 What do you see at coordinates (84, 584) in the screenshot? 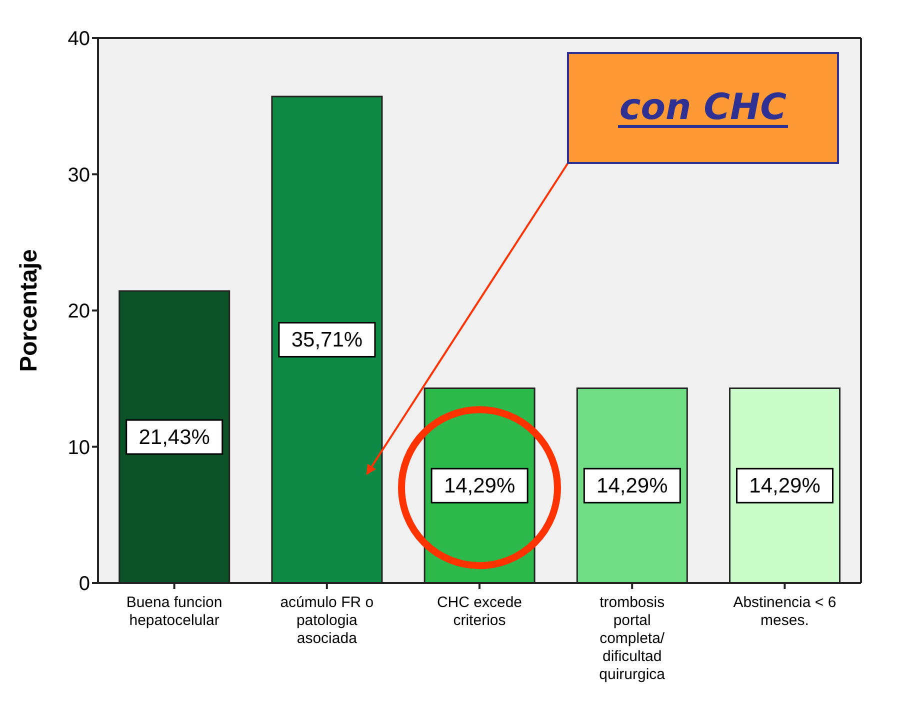
I see `y-tick-label: 0` at bounding box center [84, 584].